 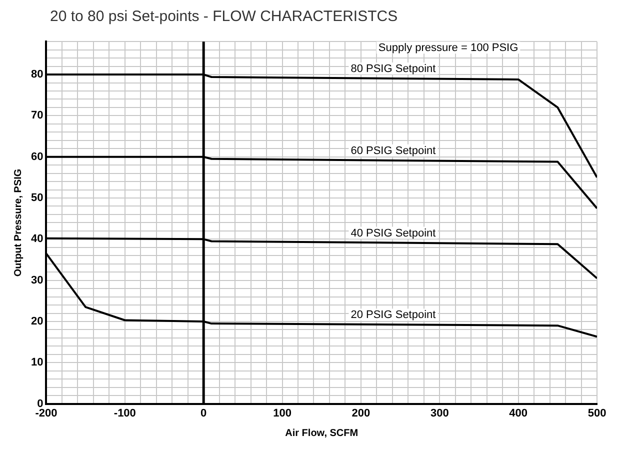 I want to click on series-label: 40 PSIG Setpoint, so click(x=393, y=233).